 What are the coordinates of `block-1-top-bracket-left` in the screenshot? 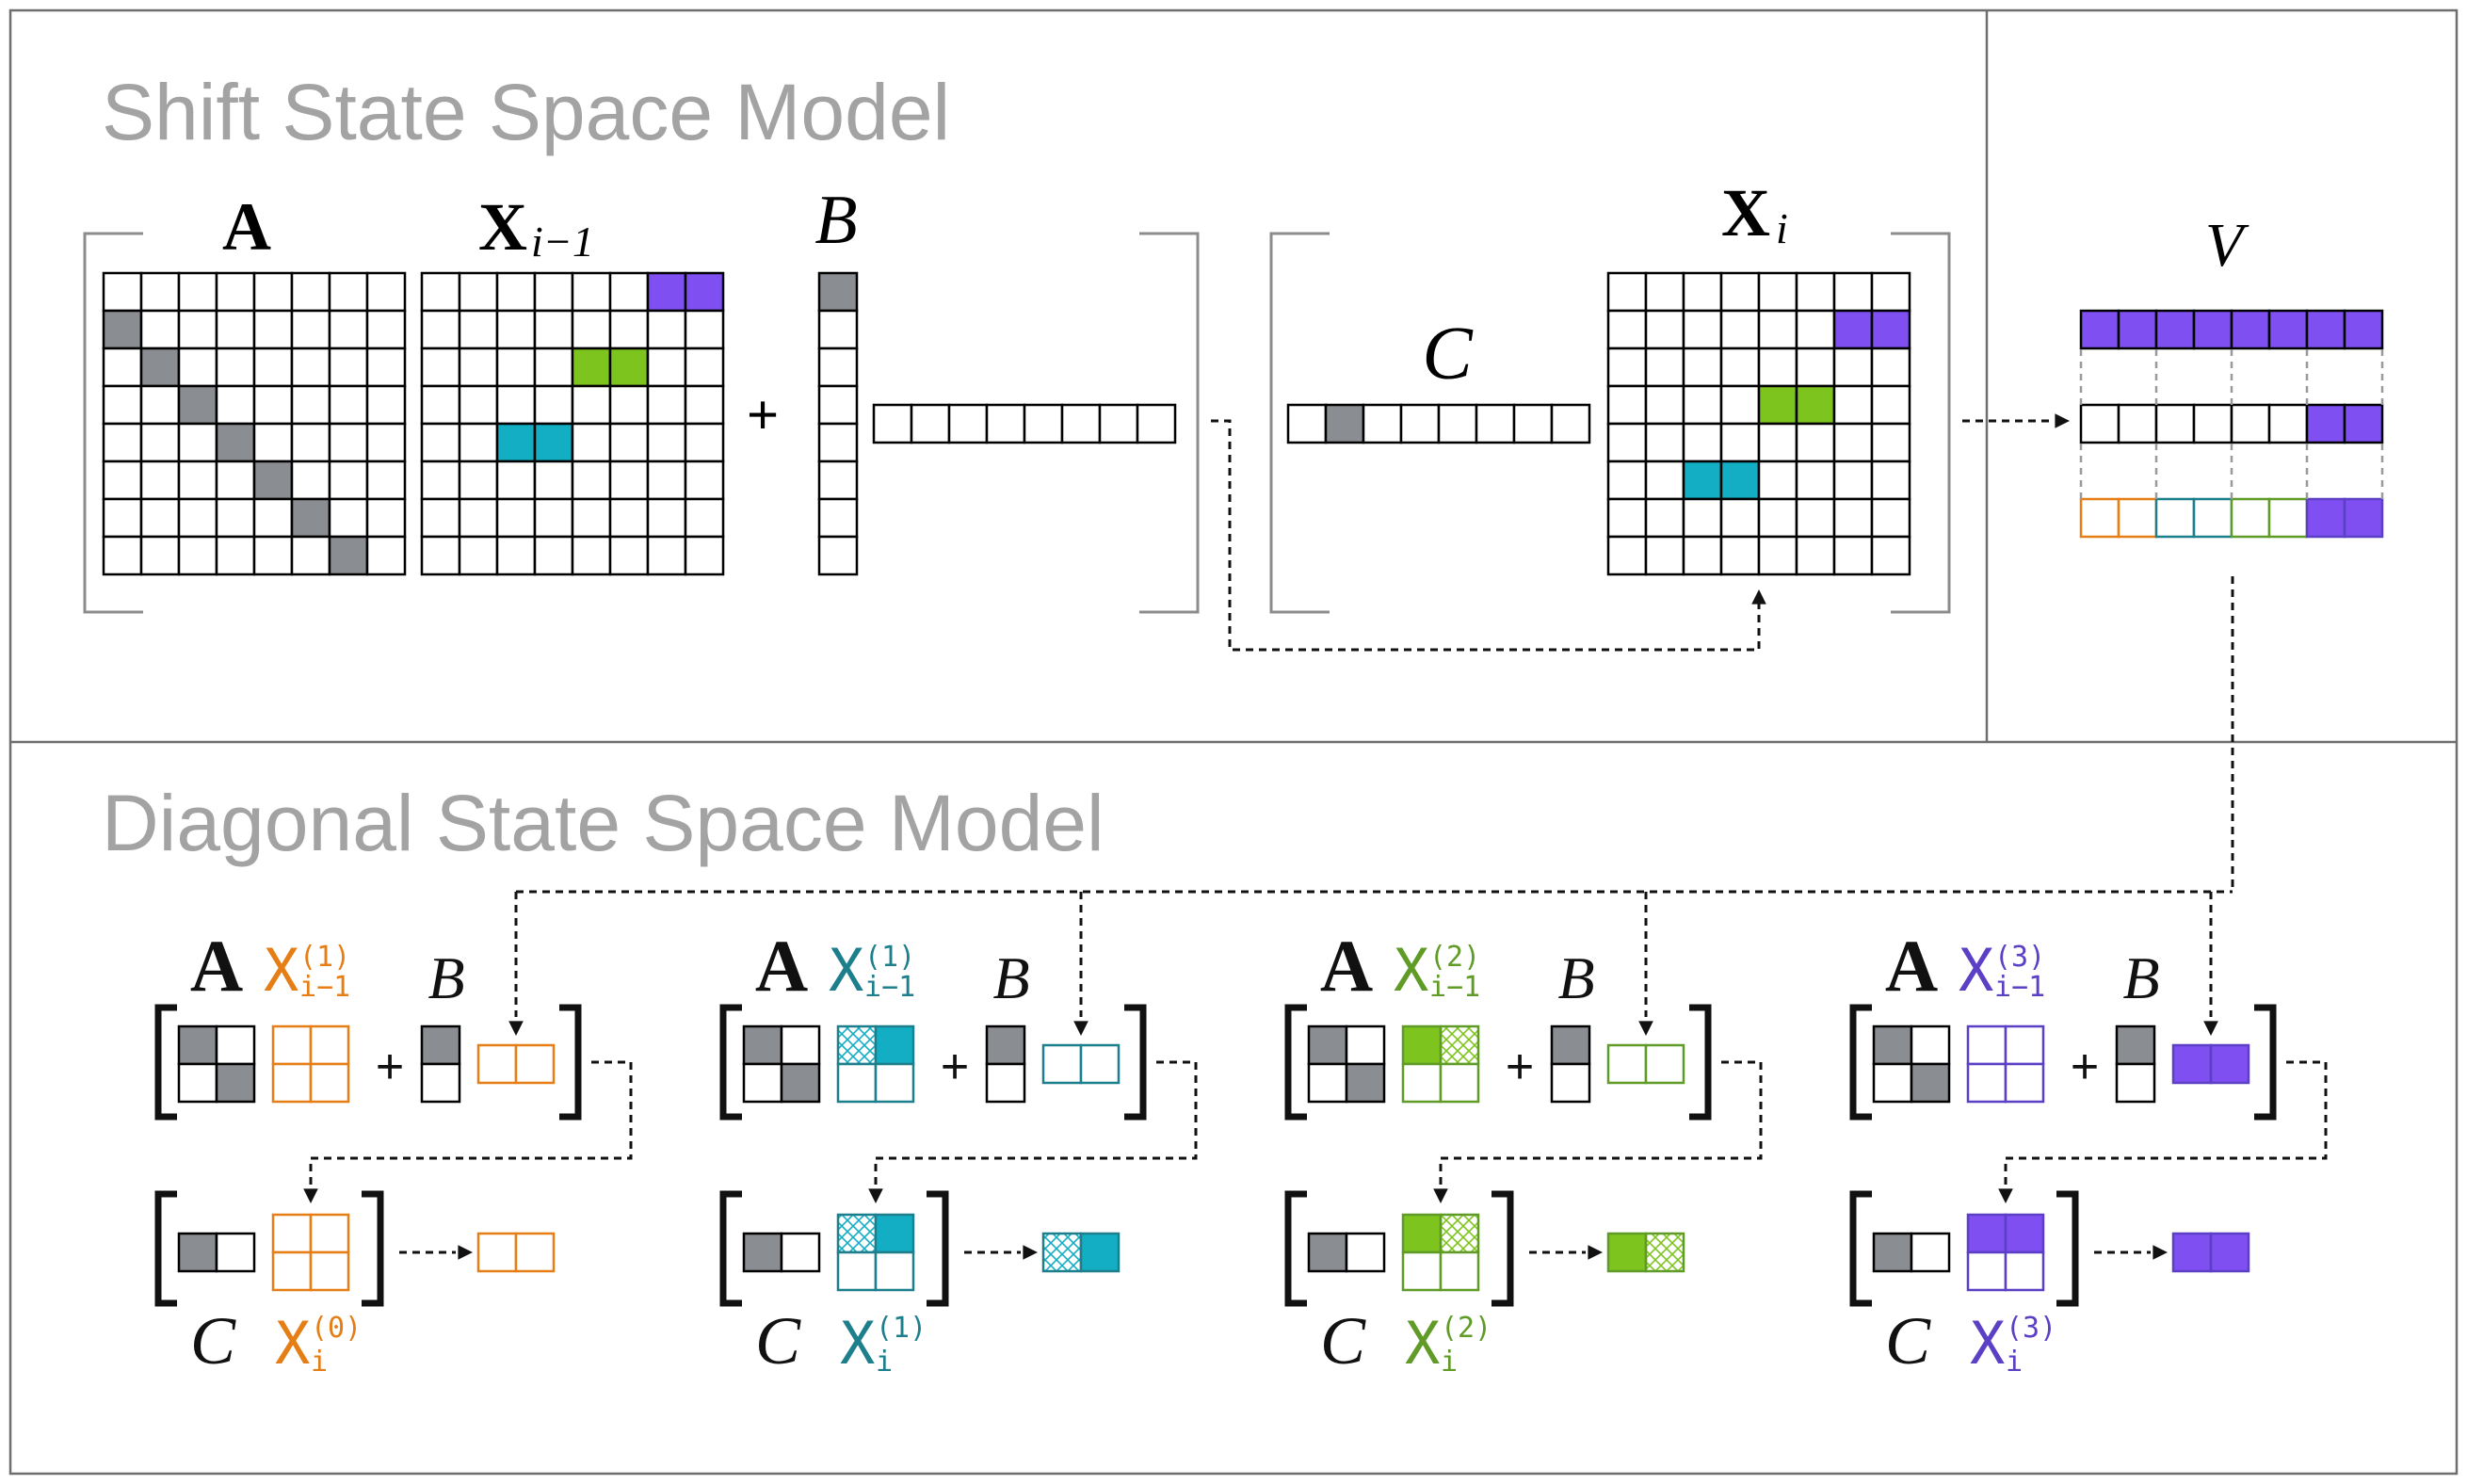 It's located at (165, 1062).